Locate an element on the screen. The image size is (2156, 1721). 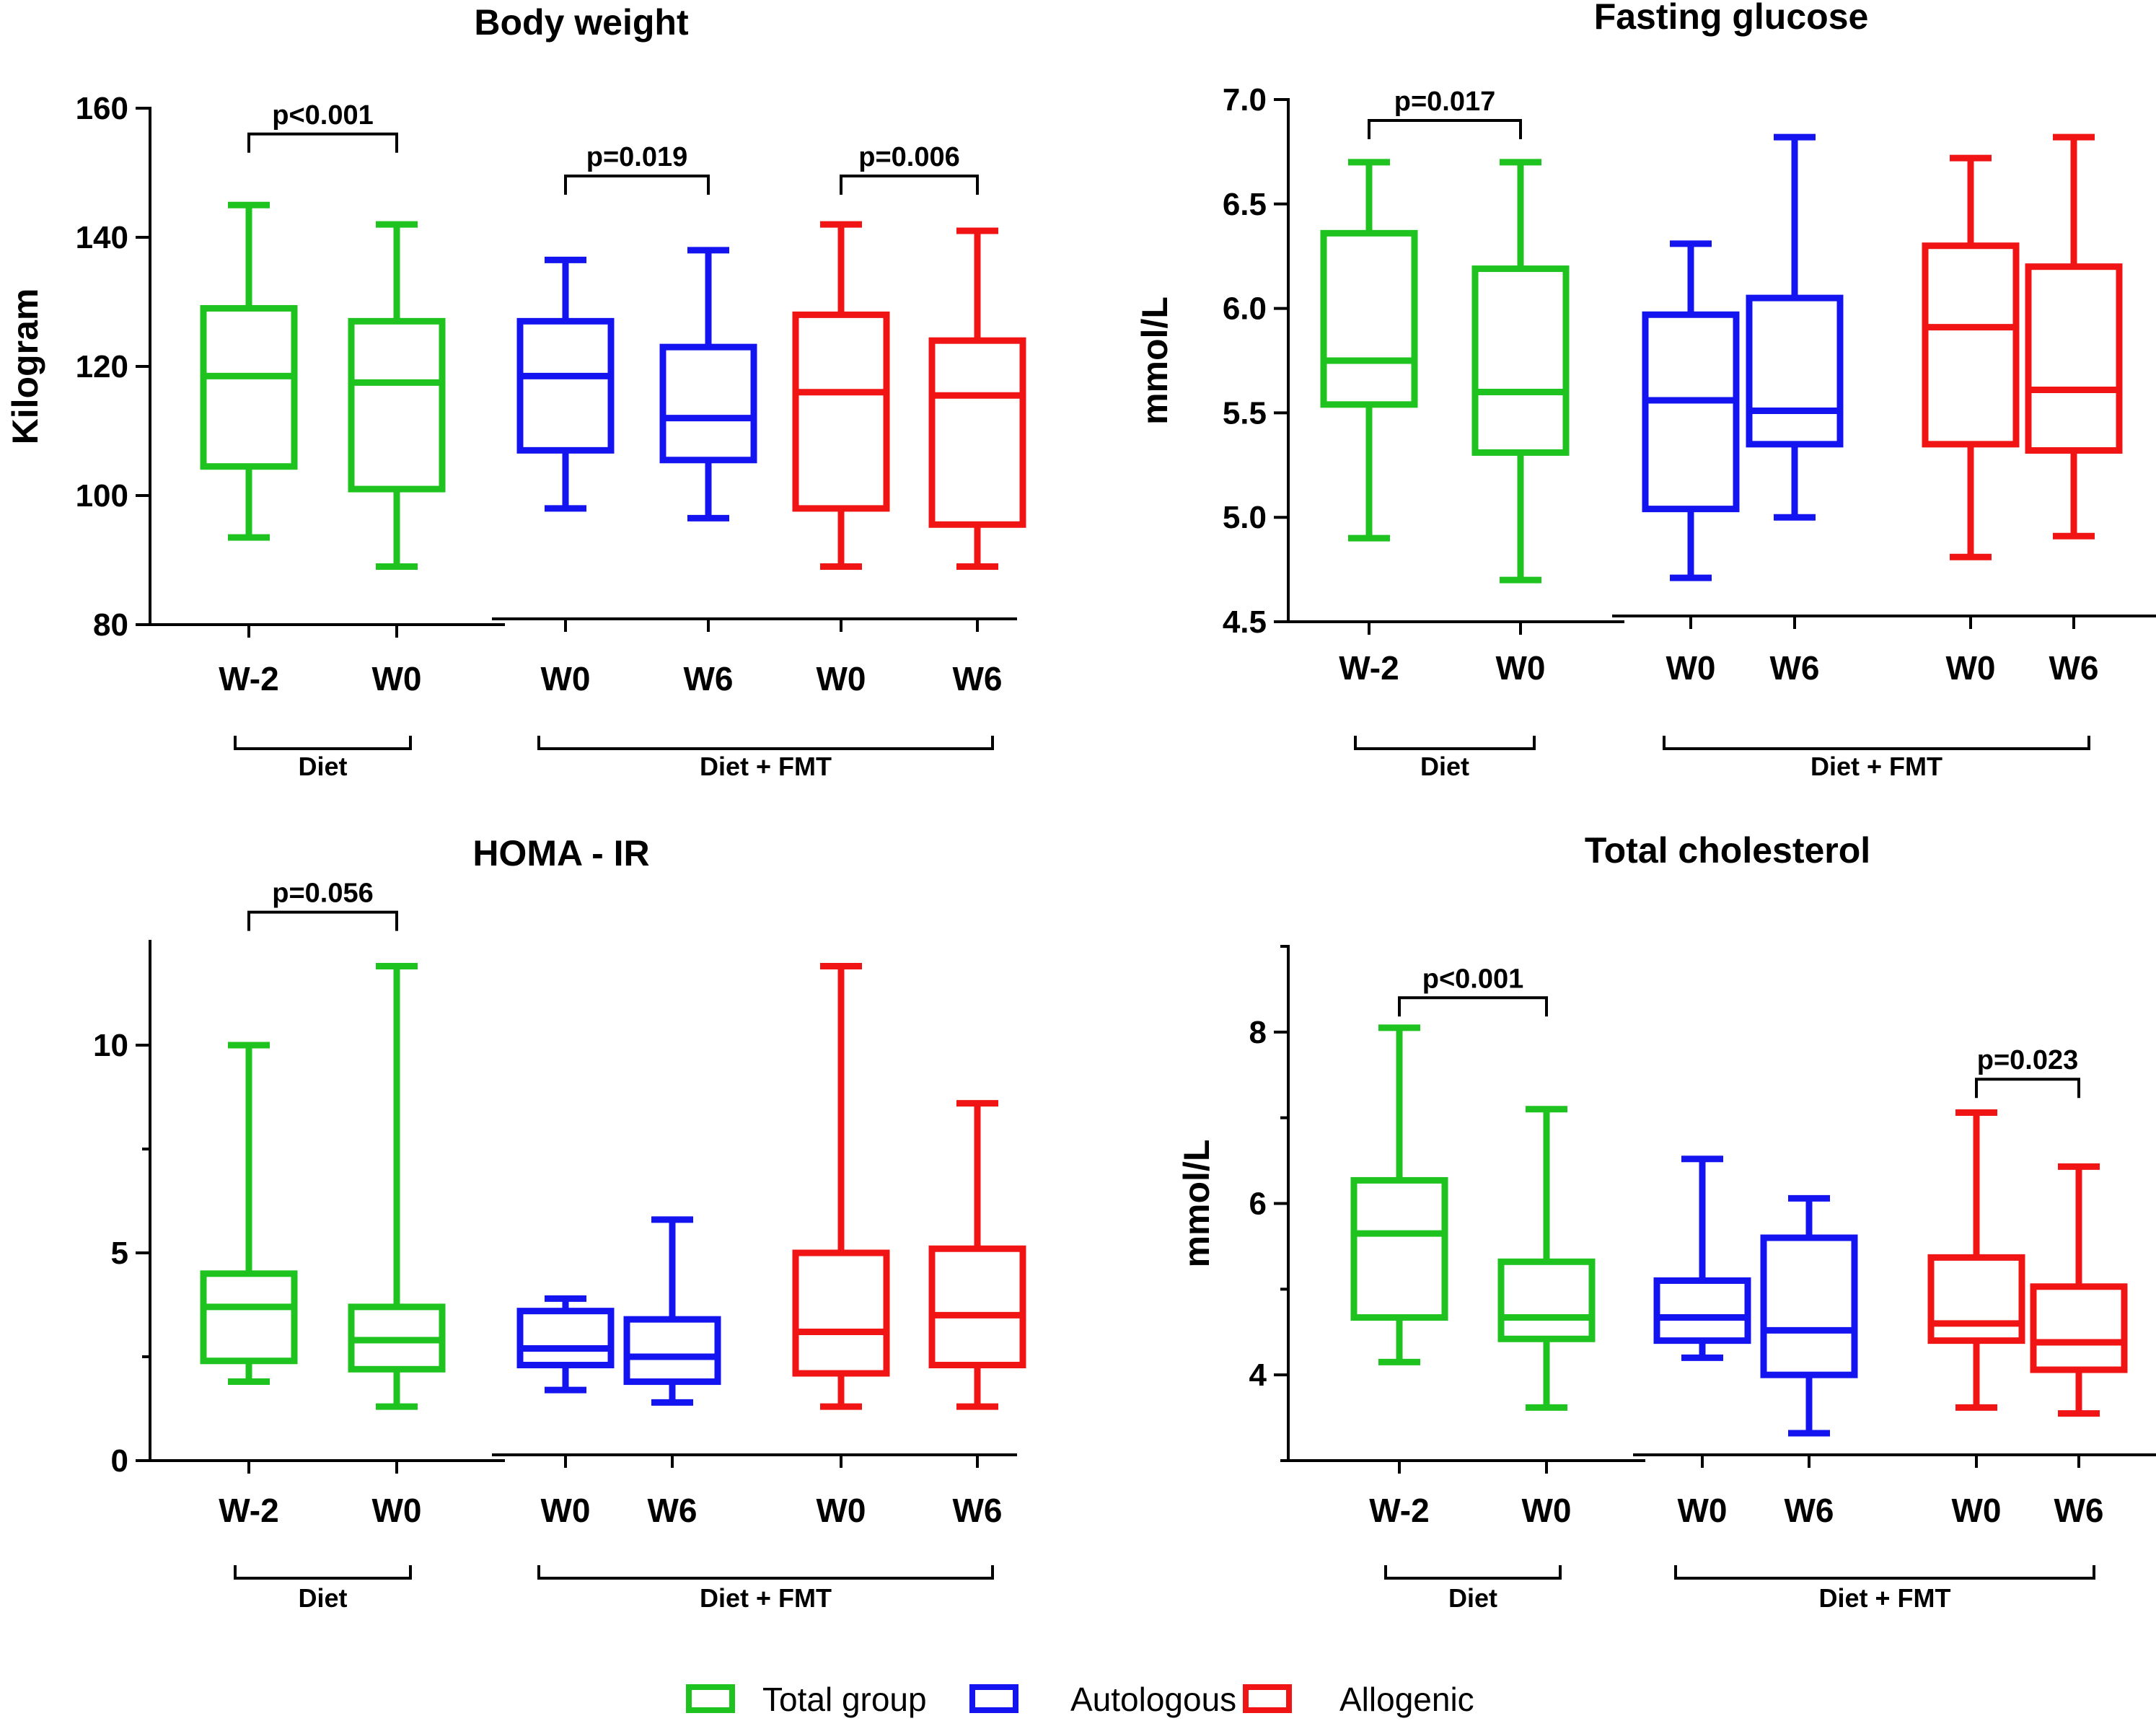
y-axis-label: Kilogram is located at coordinates (25, 367).